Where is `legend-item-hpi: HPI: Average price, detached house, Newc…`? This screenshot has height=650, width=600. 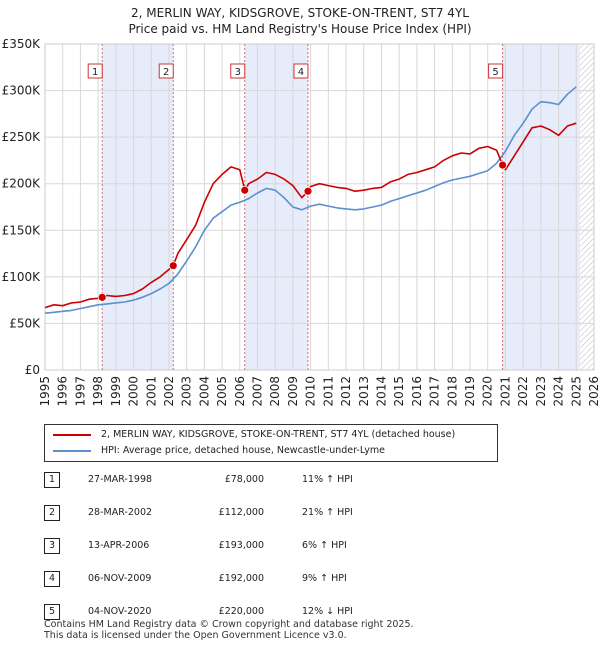
legend-item-hpi: HPI: Average price, detached house, Newc… is located at coordinates (219, 451).